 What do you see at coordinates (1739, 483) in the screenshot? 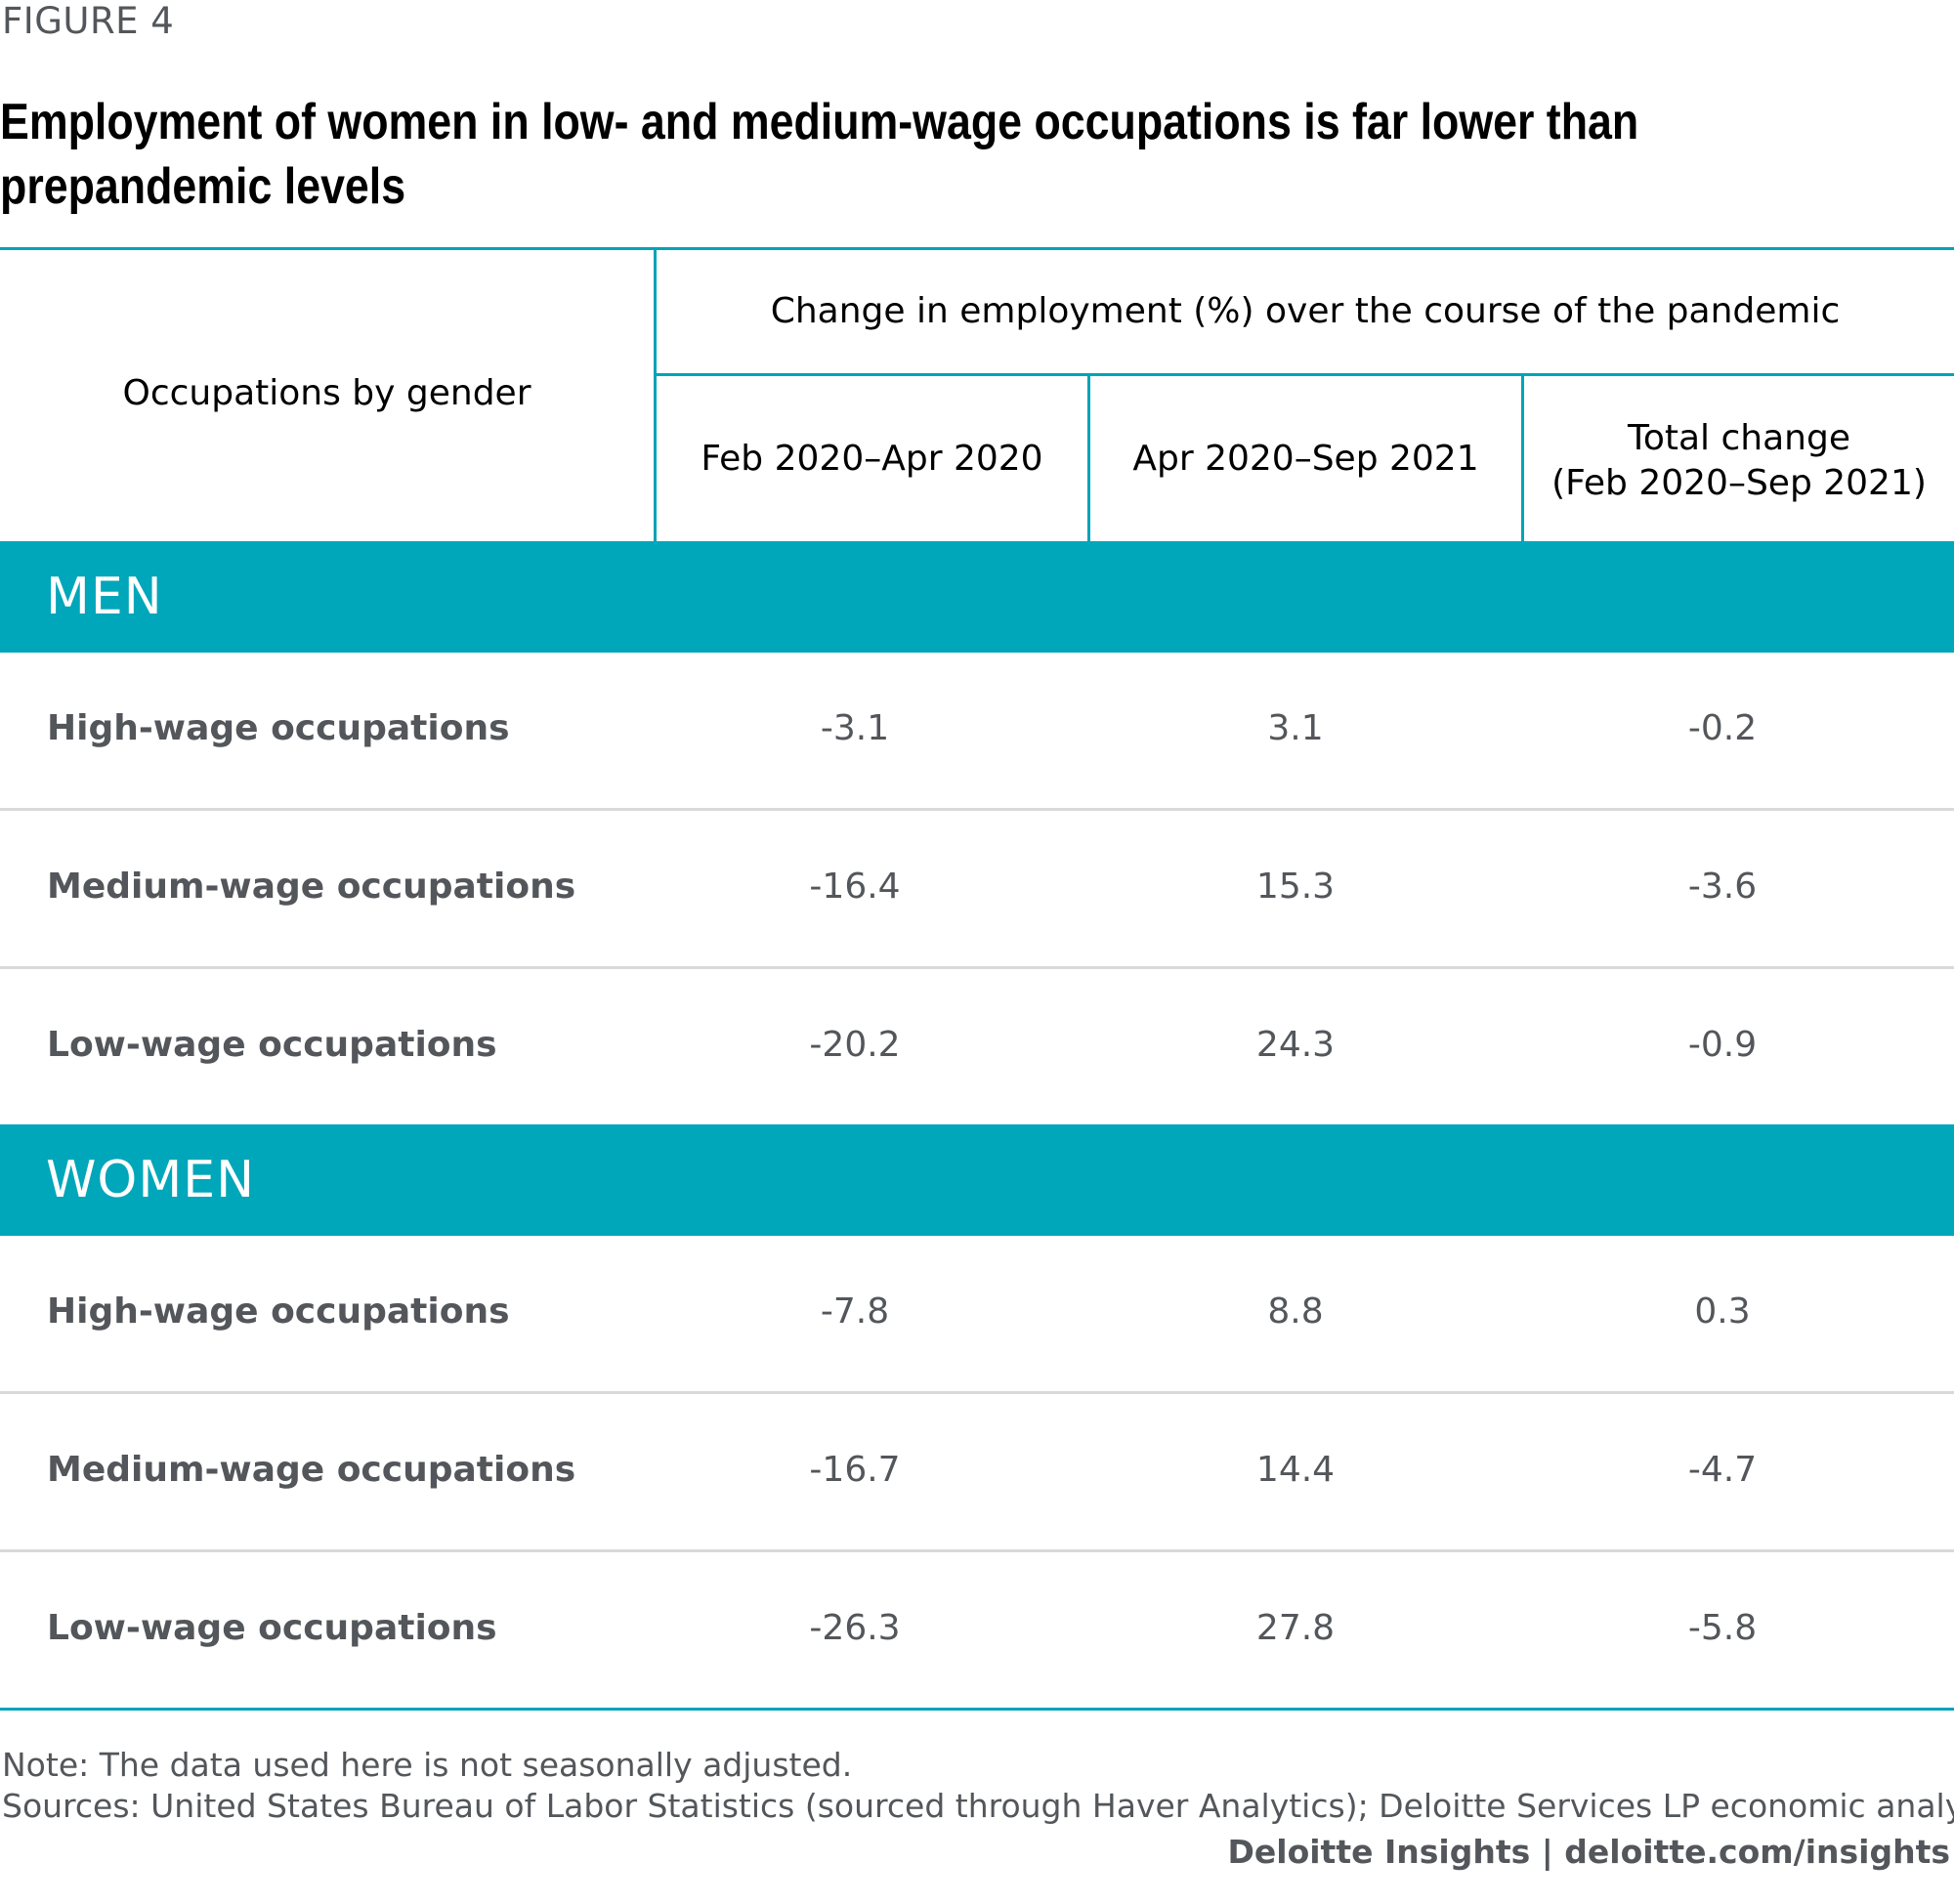
I see `column-header-3-line2: (Feb 2020–Sep 2021)` at bounding box center [1739, 483].